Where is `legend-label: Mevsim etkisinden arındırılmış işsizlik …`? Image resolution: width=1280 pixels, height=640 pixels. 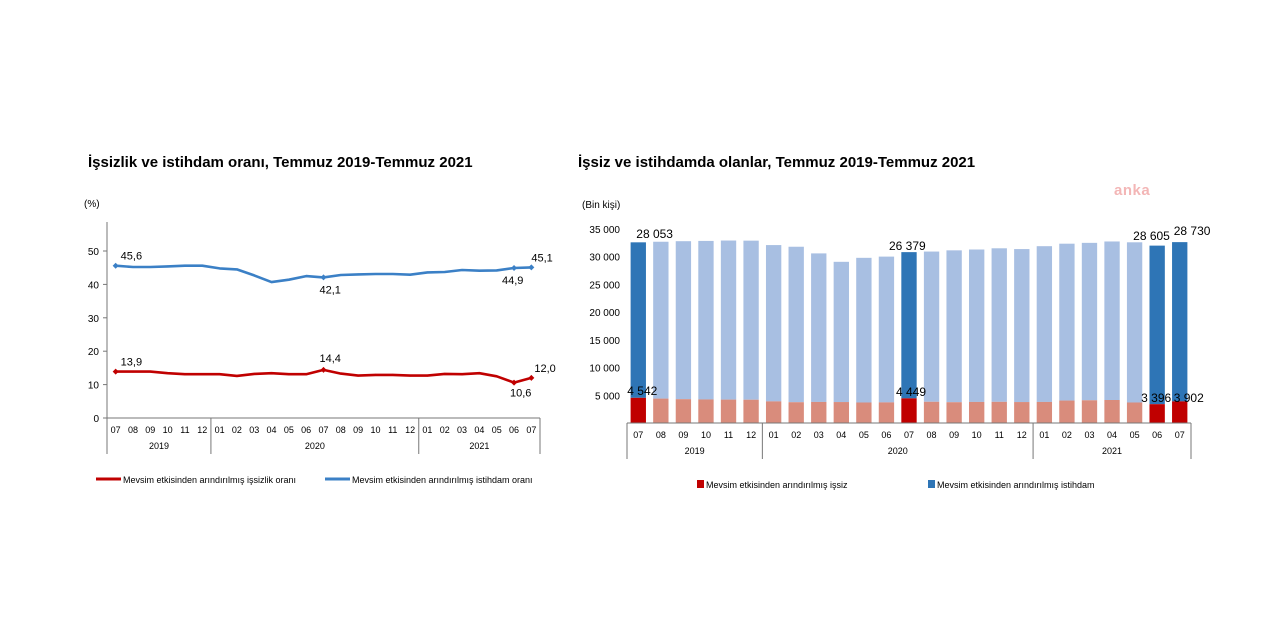
legend-label: Mevsim etkisinden arındırılmış işsizlik … is located at coordinates (209, 480).